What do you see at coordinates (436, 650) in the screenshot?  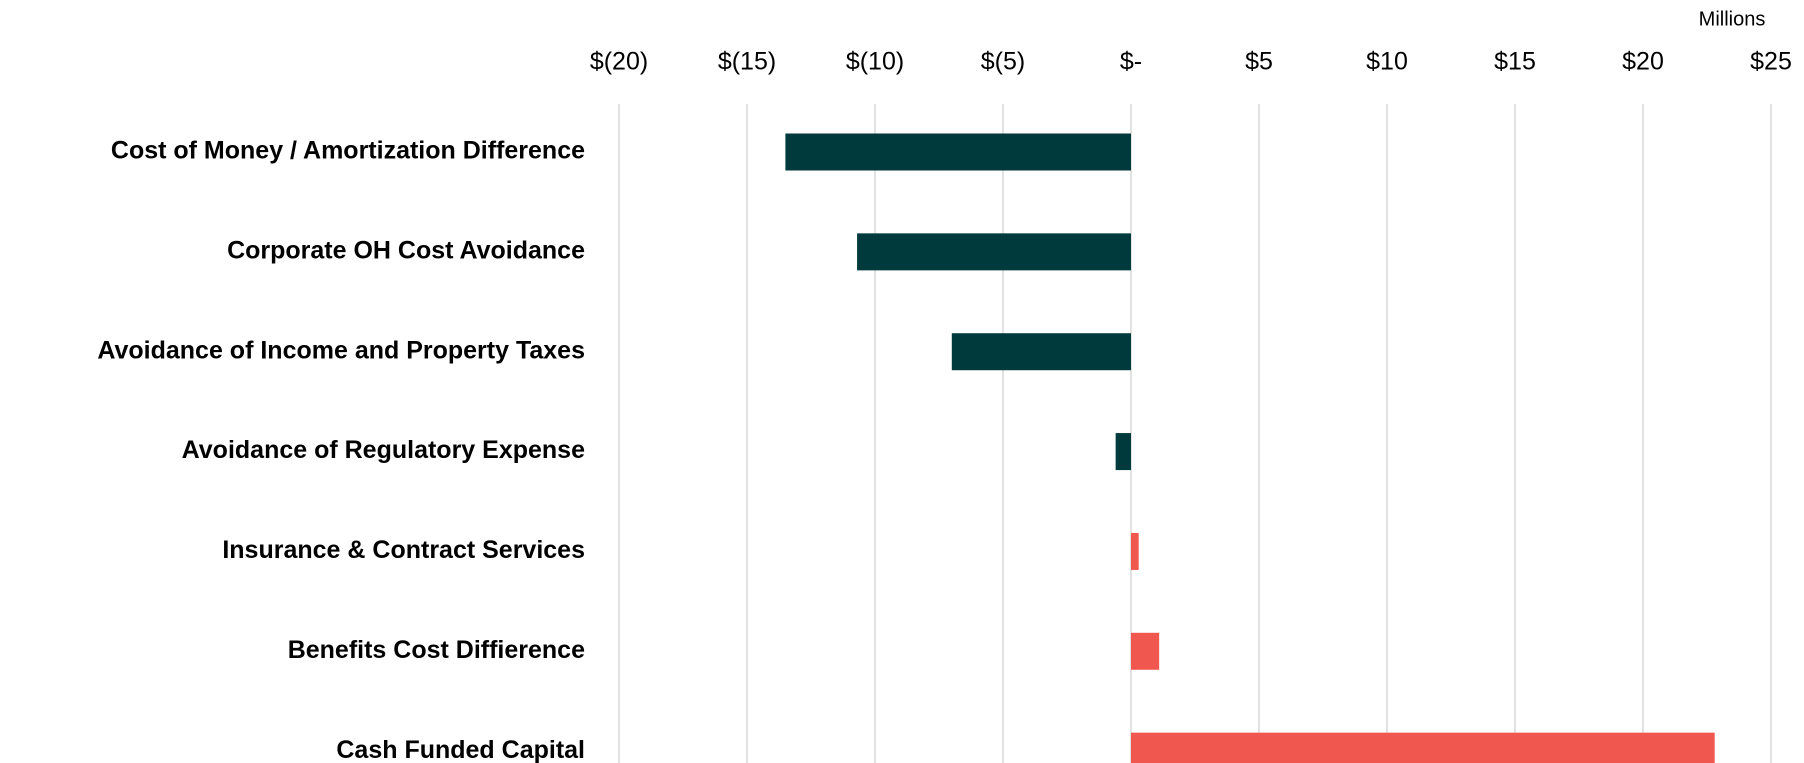 I see `category-label: Benefits Cost Diffierence` at bounding box center [436, 650].